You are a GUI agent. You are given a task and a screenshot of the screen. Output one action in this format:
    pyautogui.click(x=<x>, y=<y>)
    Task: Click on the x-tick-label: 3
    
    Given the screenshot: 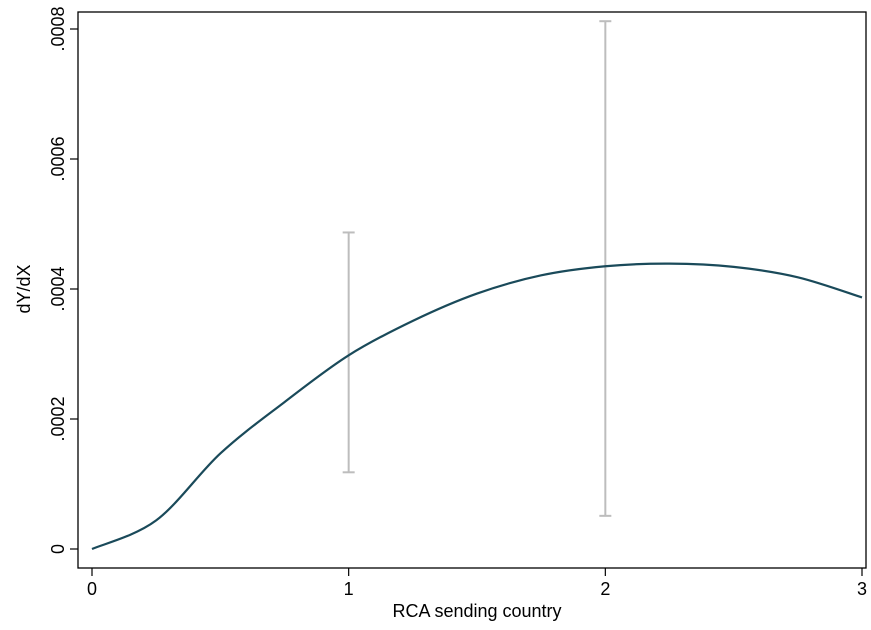 What is the action you would take?
    pyautogui.click(x=862, y=589)
    